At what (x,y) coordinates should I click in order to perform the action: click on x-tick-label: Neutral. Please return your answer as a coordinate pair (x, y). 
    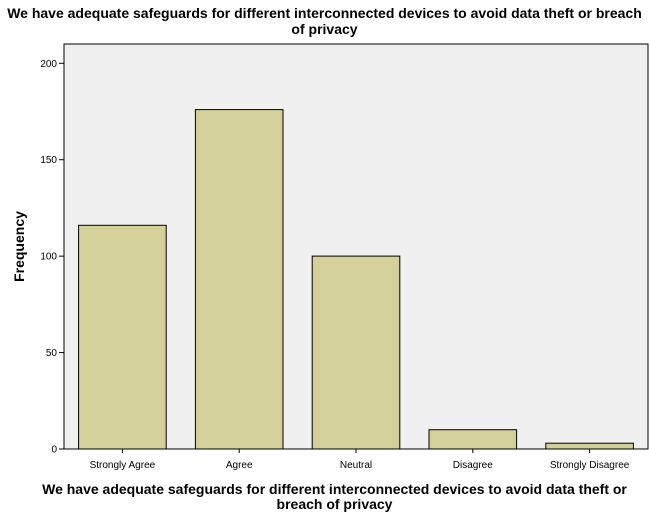
    Looking at the image, I should click on (356, 465).